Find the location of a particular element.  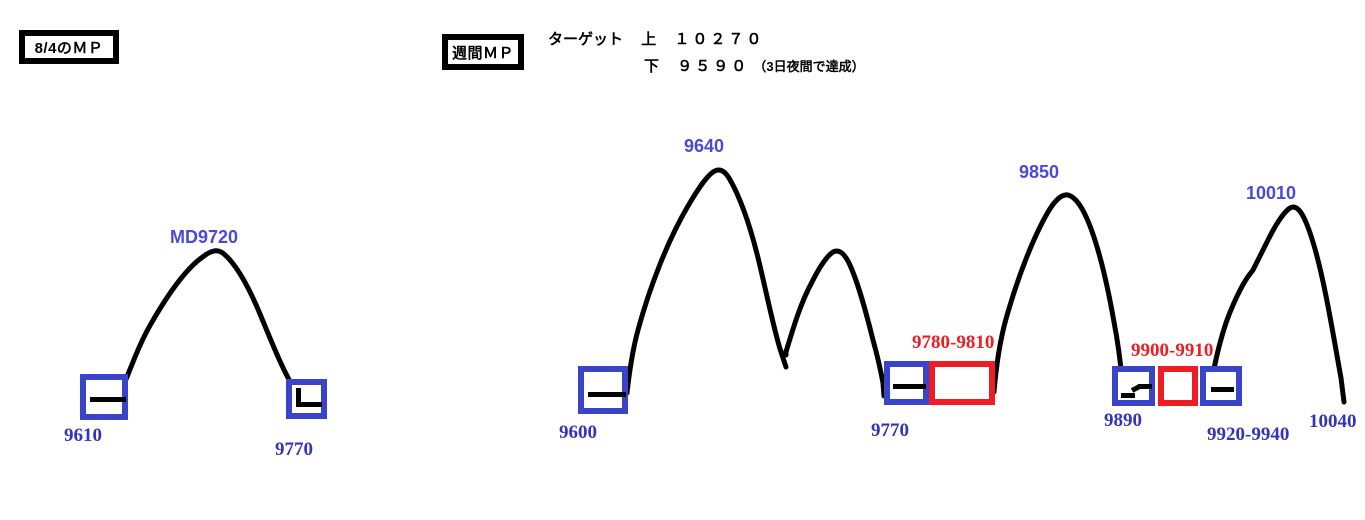

target-lower-side: 下 is located at coordinates (652, 66).